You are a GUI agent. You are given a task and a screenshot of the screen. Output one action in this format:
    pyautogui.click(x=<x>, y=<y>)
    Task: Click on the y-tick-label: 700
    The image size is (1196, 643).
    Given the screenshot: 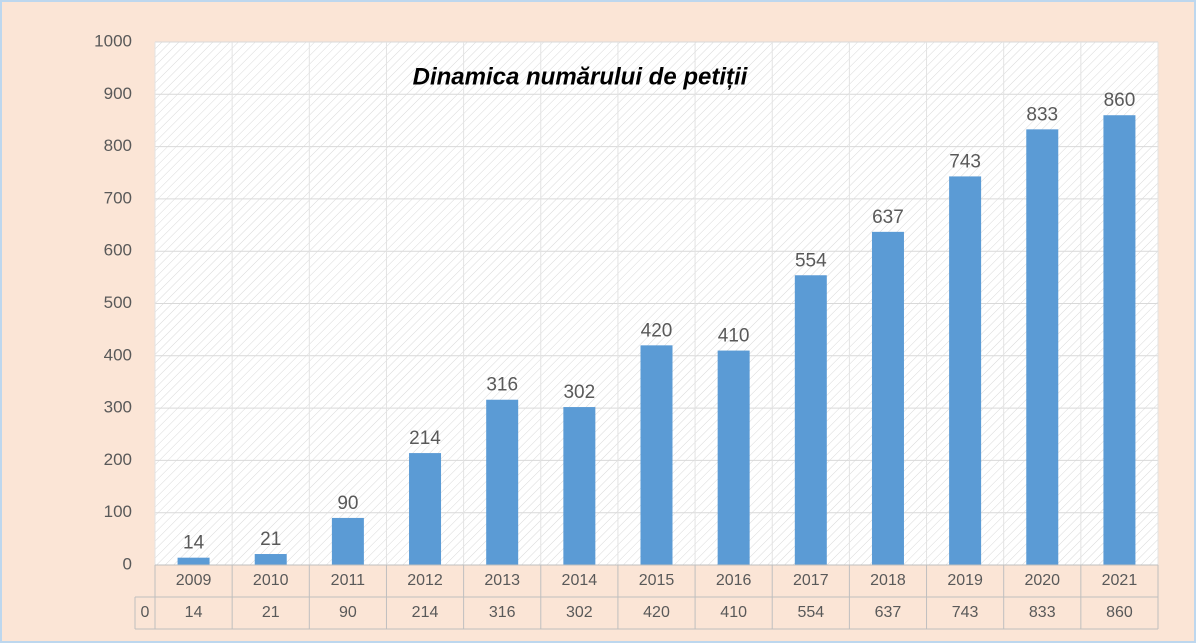 What is the action you would take?
    pyautogui.click(x=118, y=197)
    